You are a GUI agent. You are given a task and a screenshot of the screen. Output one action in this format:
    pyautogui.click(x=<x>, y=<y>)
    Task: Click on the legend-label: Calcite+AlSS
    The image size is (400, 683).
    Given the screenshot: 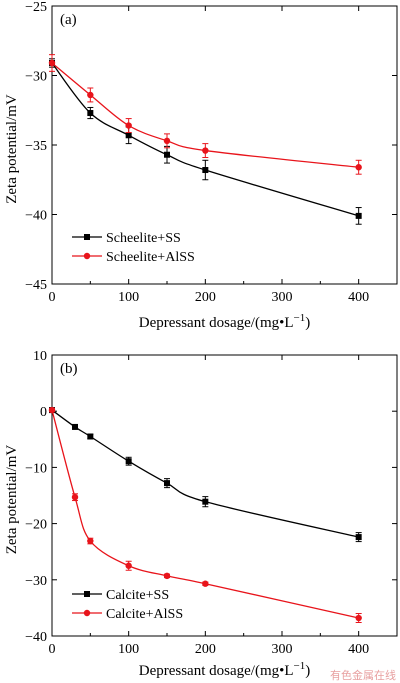 What is the action you would take?
    pyautogui.click(x=144, y=614)
    